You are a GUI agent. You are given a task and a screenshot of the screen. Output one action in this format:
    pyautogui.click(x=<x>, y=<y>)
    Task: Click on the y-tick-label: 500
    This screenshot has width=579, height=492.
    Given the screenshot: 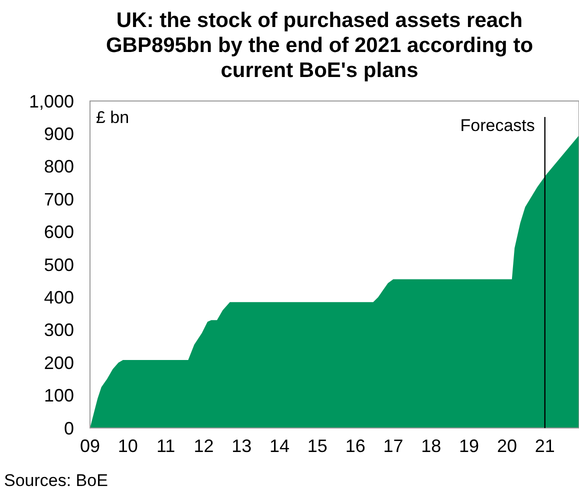 What is the action you would take?
    pyautogui.click(x=59, y=264)
    